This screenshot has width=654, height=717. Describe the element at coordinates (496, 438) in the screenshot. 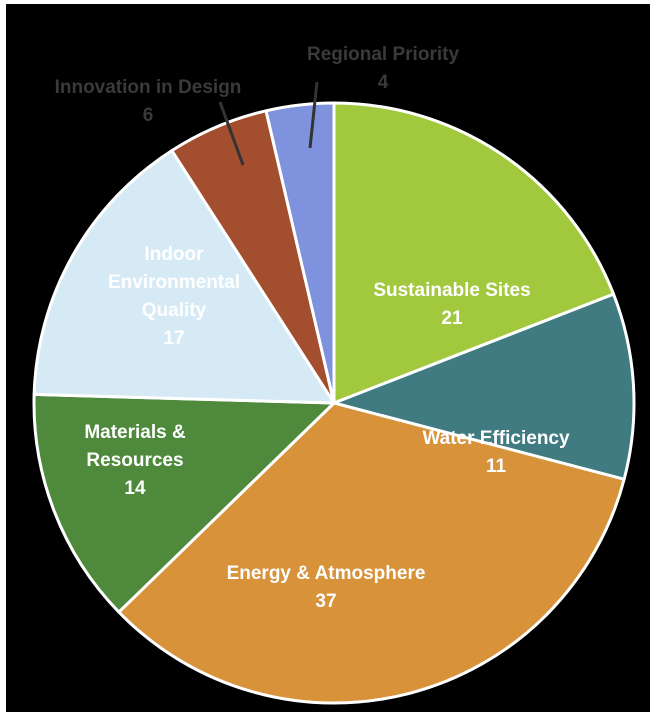

I see `slice-name-label: Water Efficiency` at that location.